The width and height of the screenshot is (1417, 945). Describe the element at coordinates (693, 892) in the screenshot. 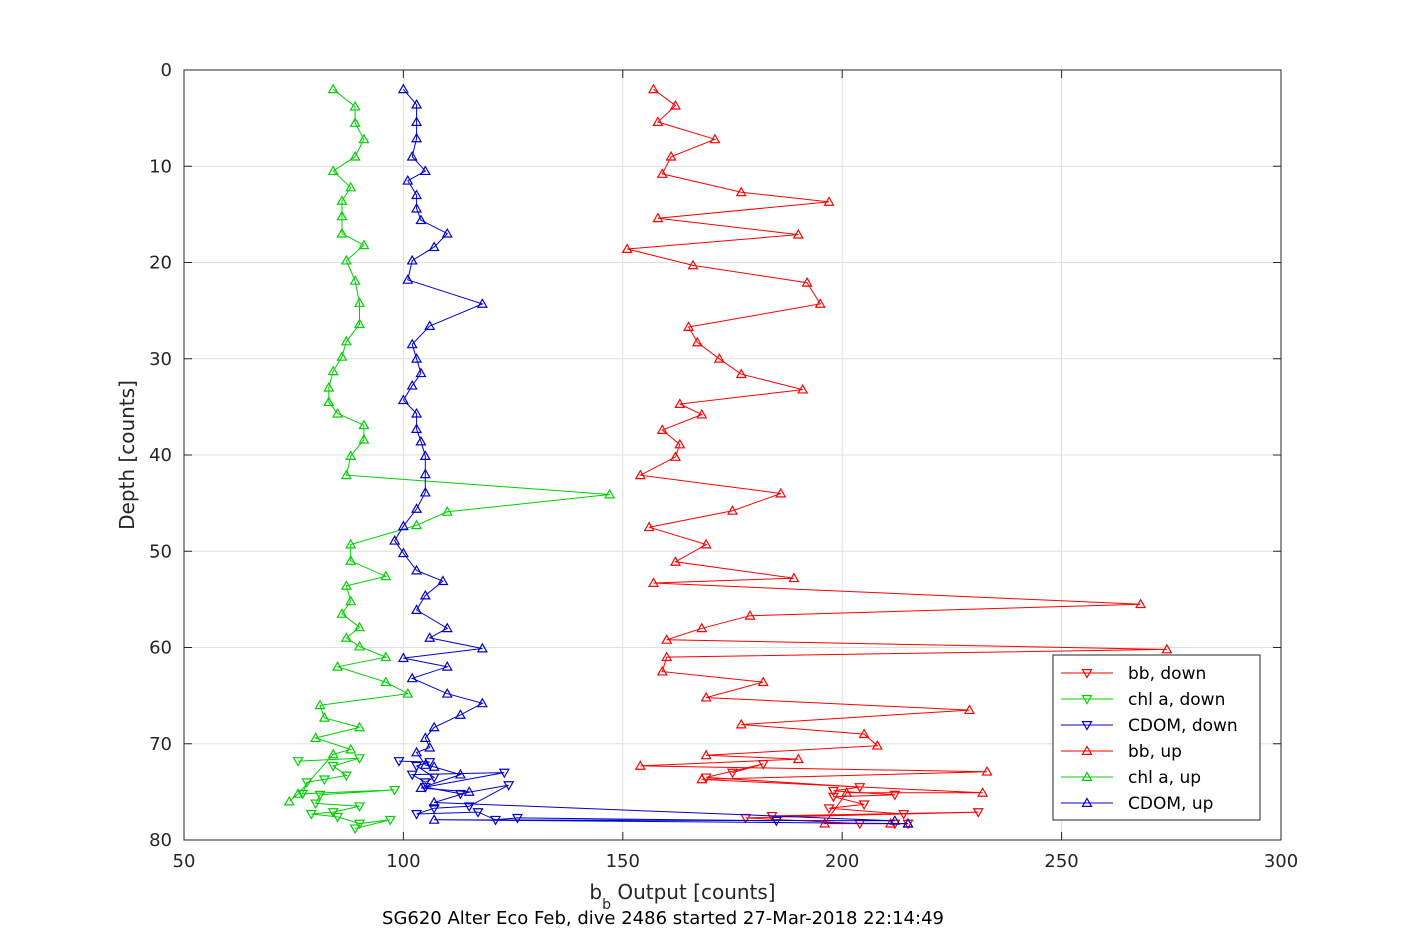

I see `x-axis-label-rest: Output [counts]` at that location.